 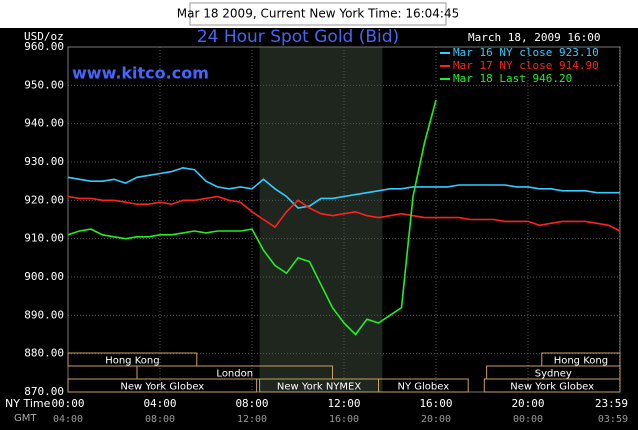 I want to click on y-tick-label: 930.00, so click(x=44, y=161).